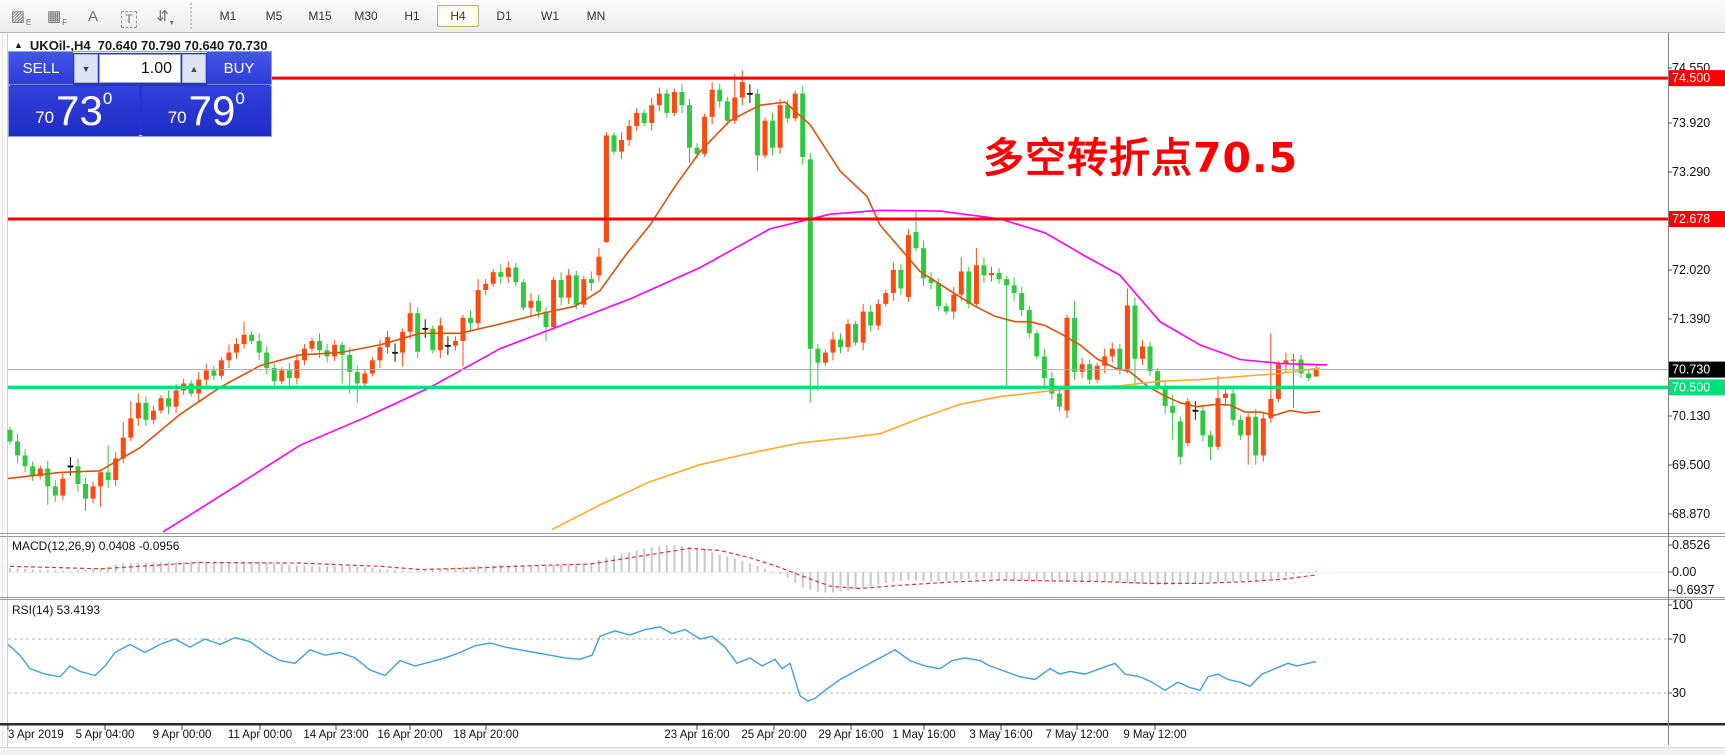 The width and height of the screenshot is (1725, 755). Describe the element at coordinates (412, 16) in the screenshot. I see `tab-timeframe-h1: H1` at that location.